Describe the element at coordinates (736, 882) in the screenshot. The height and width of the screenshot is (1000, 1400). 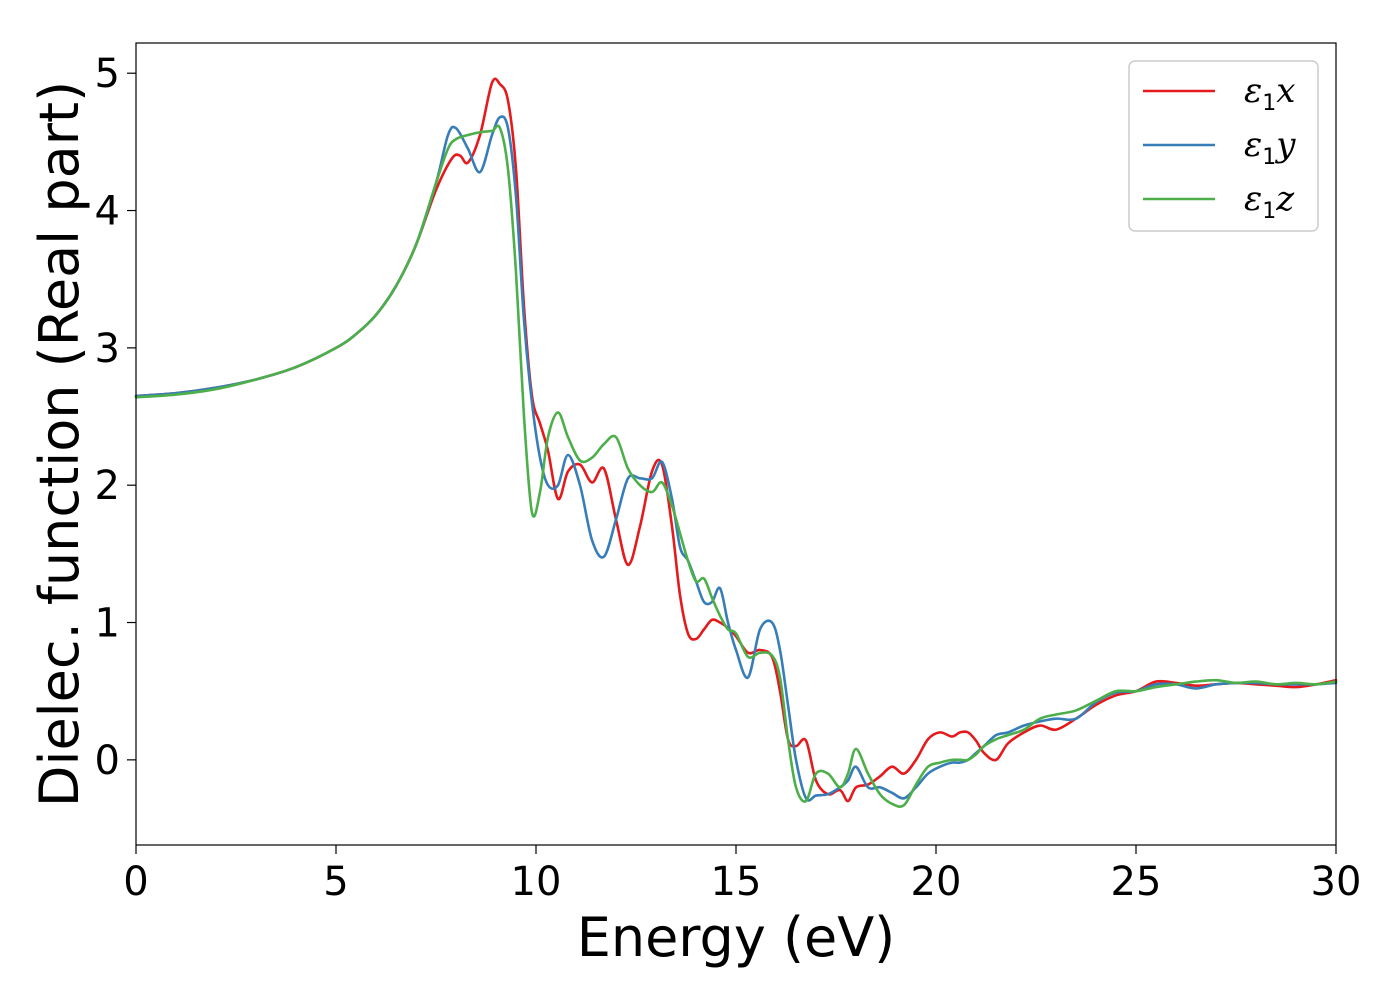
I see `x-tick-label: 15` at that location.